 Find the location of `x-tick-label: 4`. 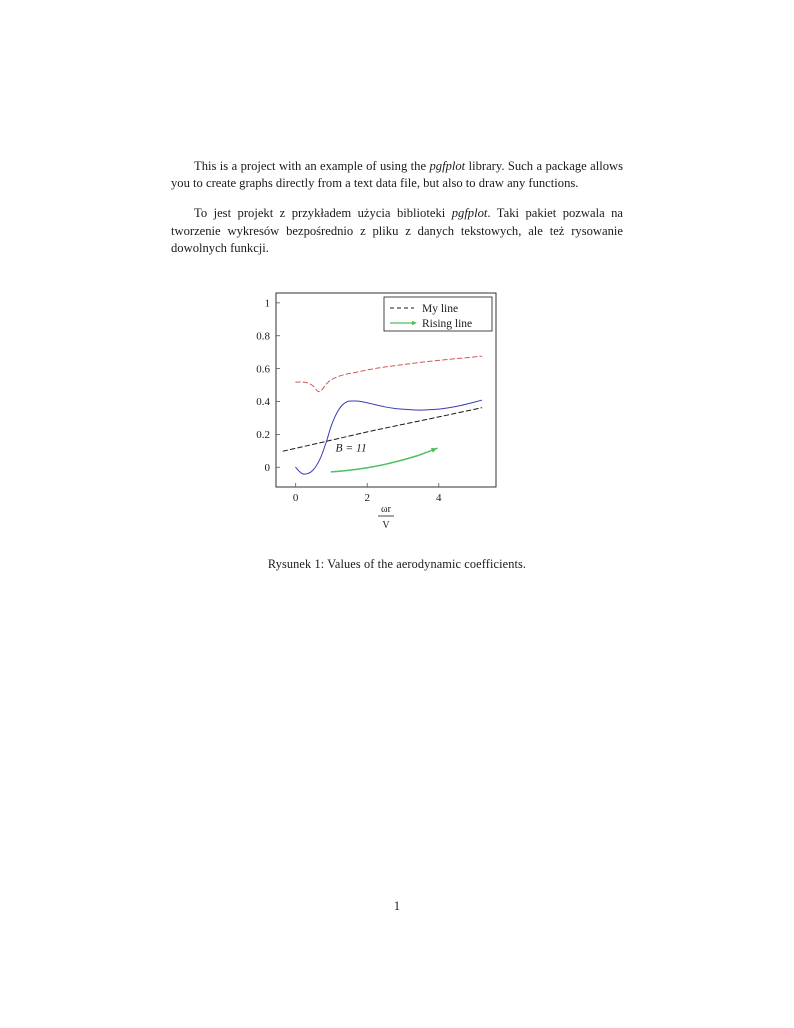

x-tick-label: 4 is located at coordinates (439, 498).